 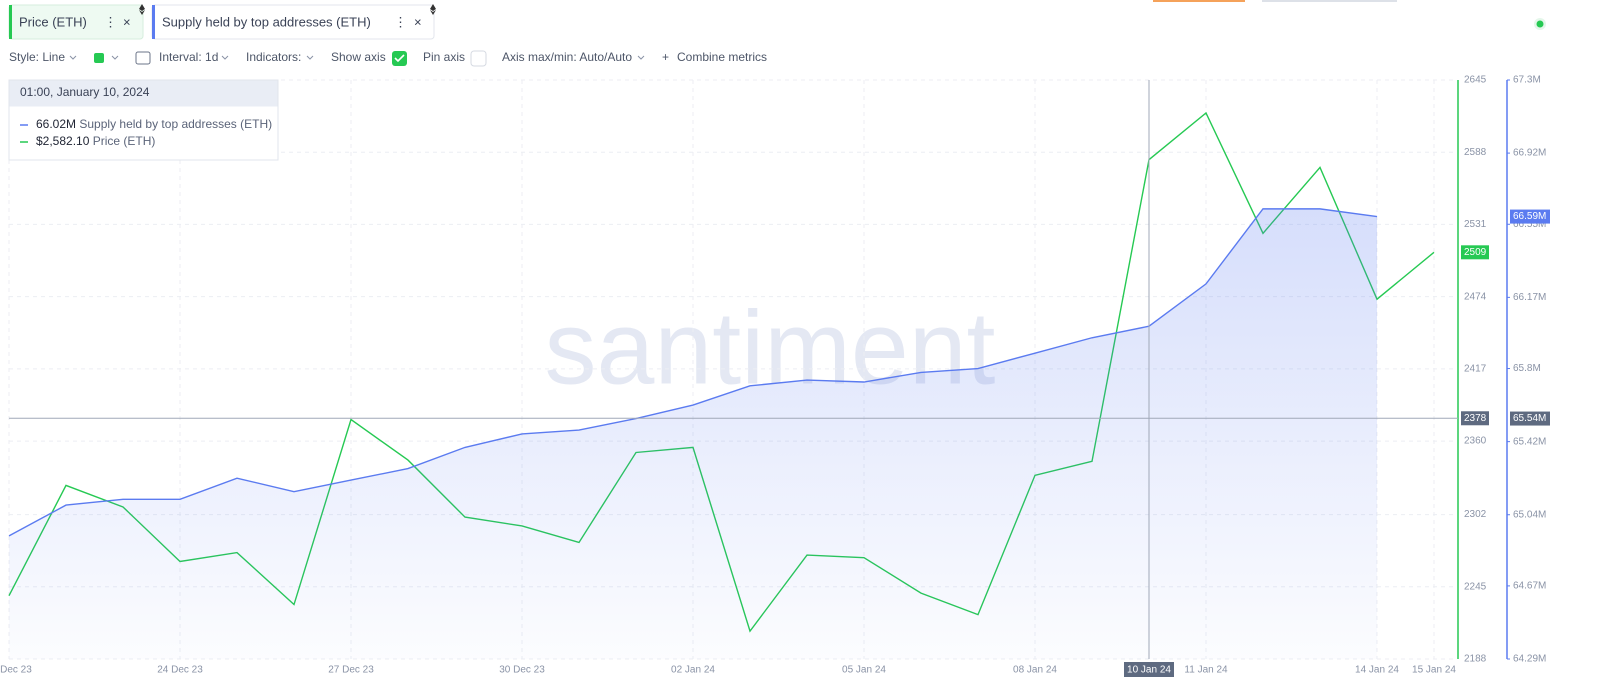 I want to click on crosshair-y2-label: 65.54M, so click(x=1529, y=418).